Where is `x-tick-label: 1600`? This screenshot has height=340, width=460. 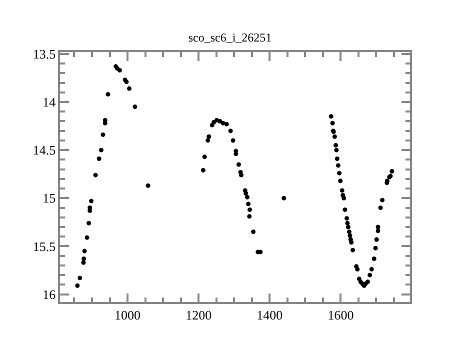 x-tick-label: 1600 is located at coordinates (341, 314).